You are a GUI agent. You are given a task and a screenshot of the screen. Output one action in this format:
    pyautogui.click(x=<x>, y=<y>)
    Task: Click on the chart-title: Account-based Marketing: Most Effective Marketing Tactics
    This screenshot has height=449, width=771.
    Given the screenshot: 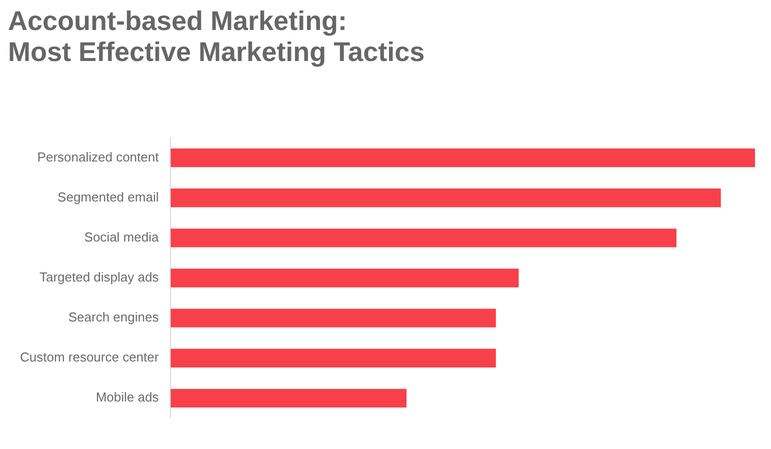 What is the action you would take?
    pyautogui.click(x=217, y=37)
    